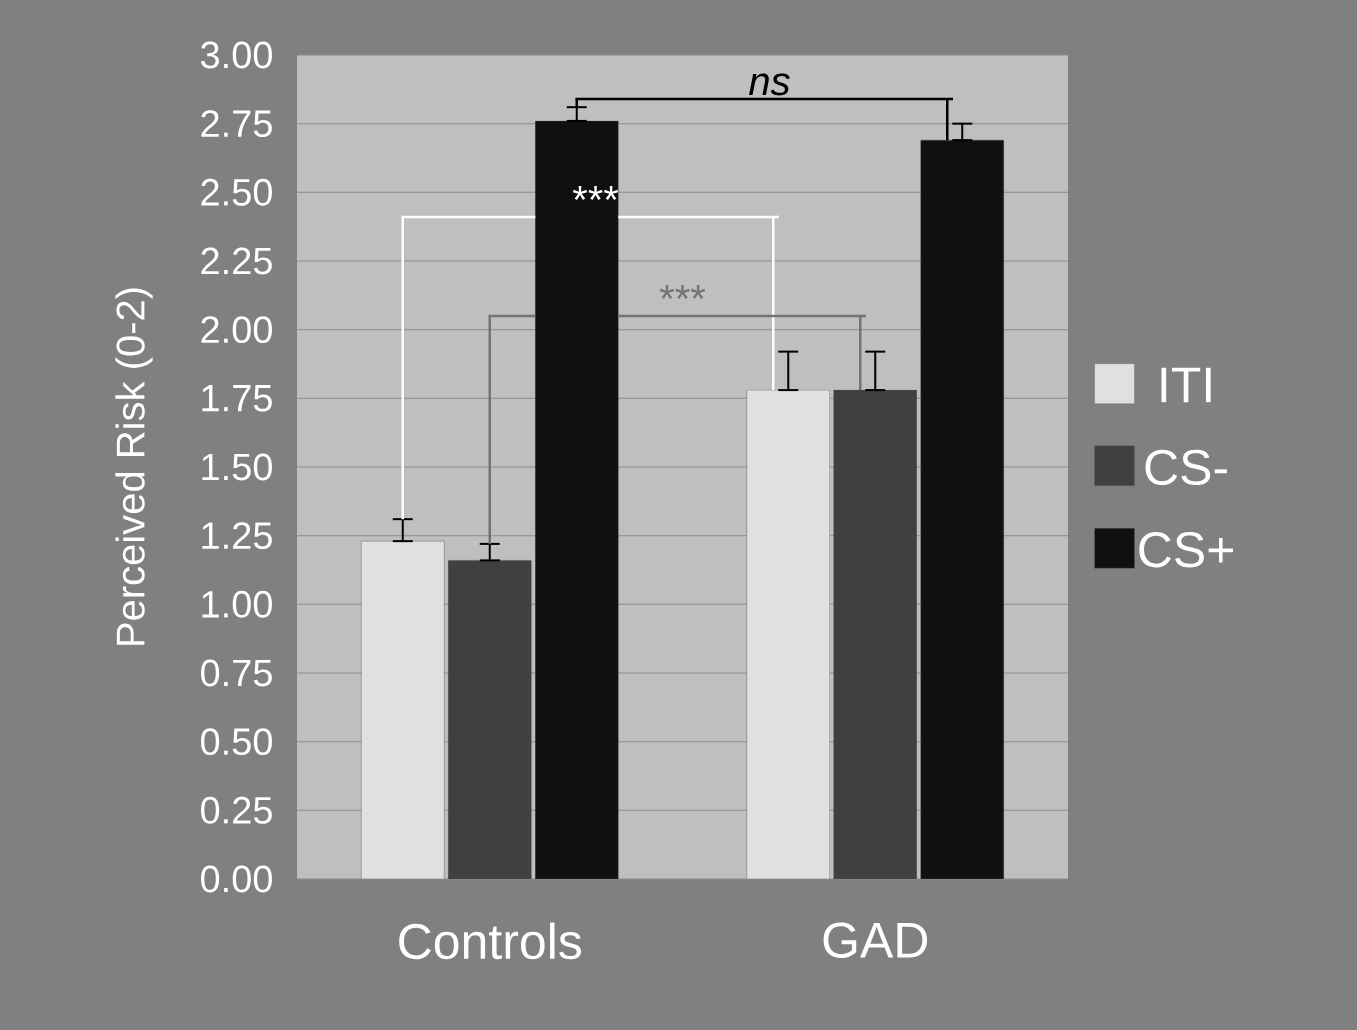 The height and width of the screenshot is (1030, 1357). I want to click on y-tick-label: 2.50, so click(236, 192).